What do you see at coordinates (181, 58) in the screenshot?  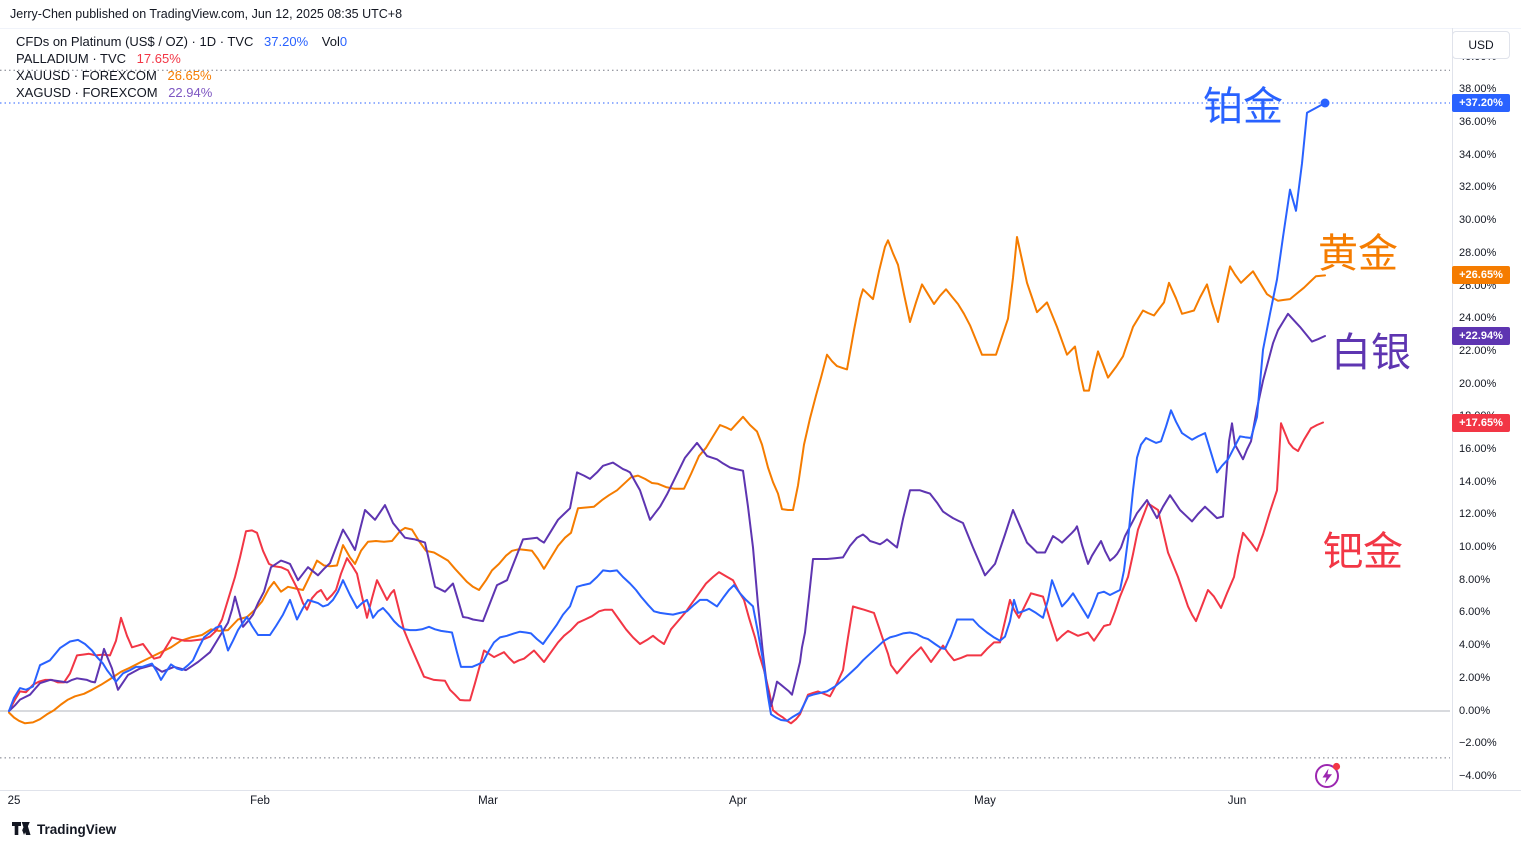 I see `legend-row-palladium: PALLADIUM · TVC 17.65%` at bounding box center [181, 58].